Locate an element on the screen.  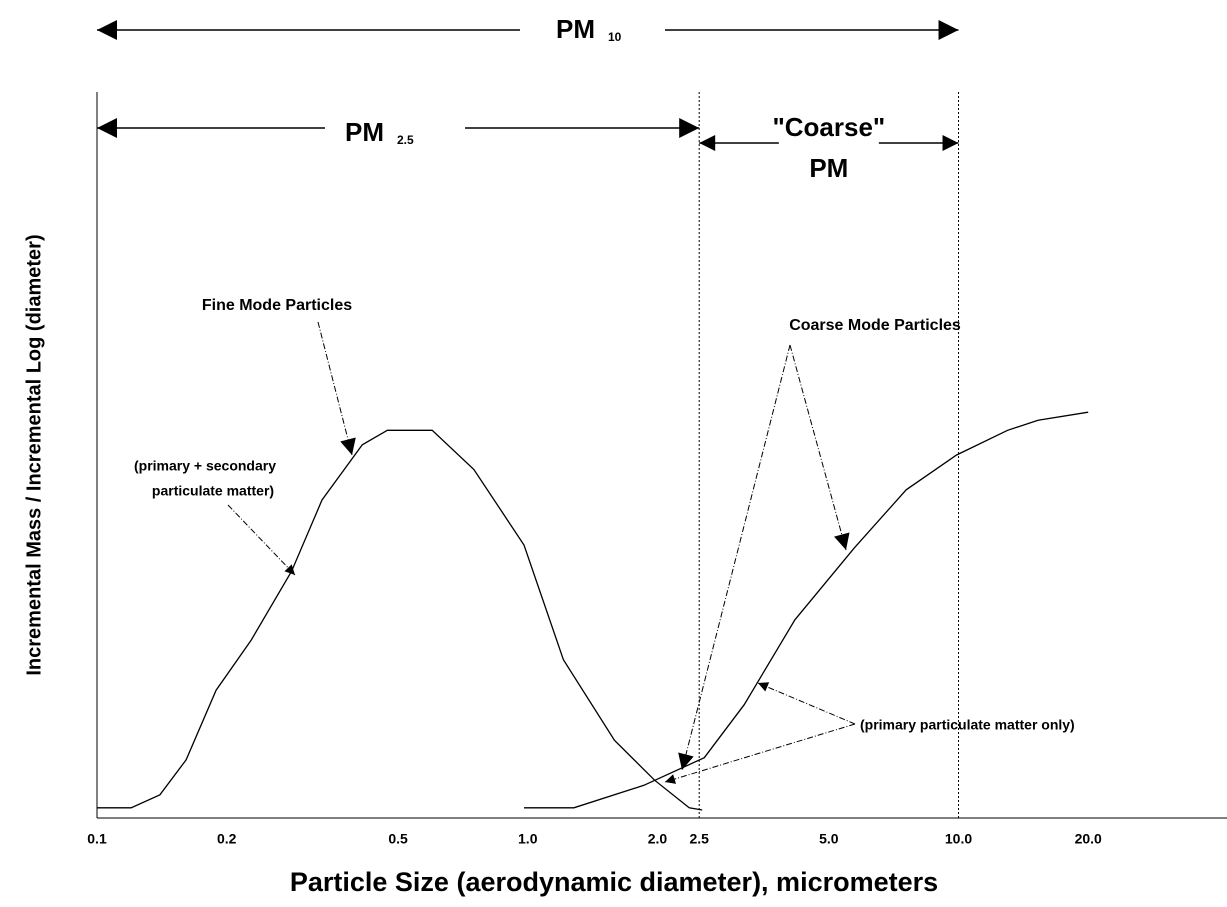
annotation: particulate matter) is located at coordinates (213, 491).